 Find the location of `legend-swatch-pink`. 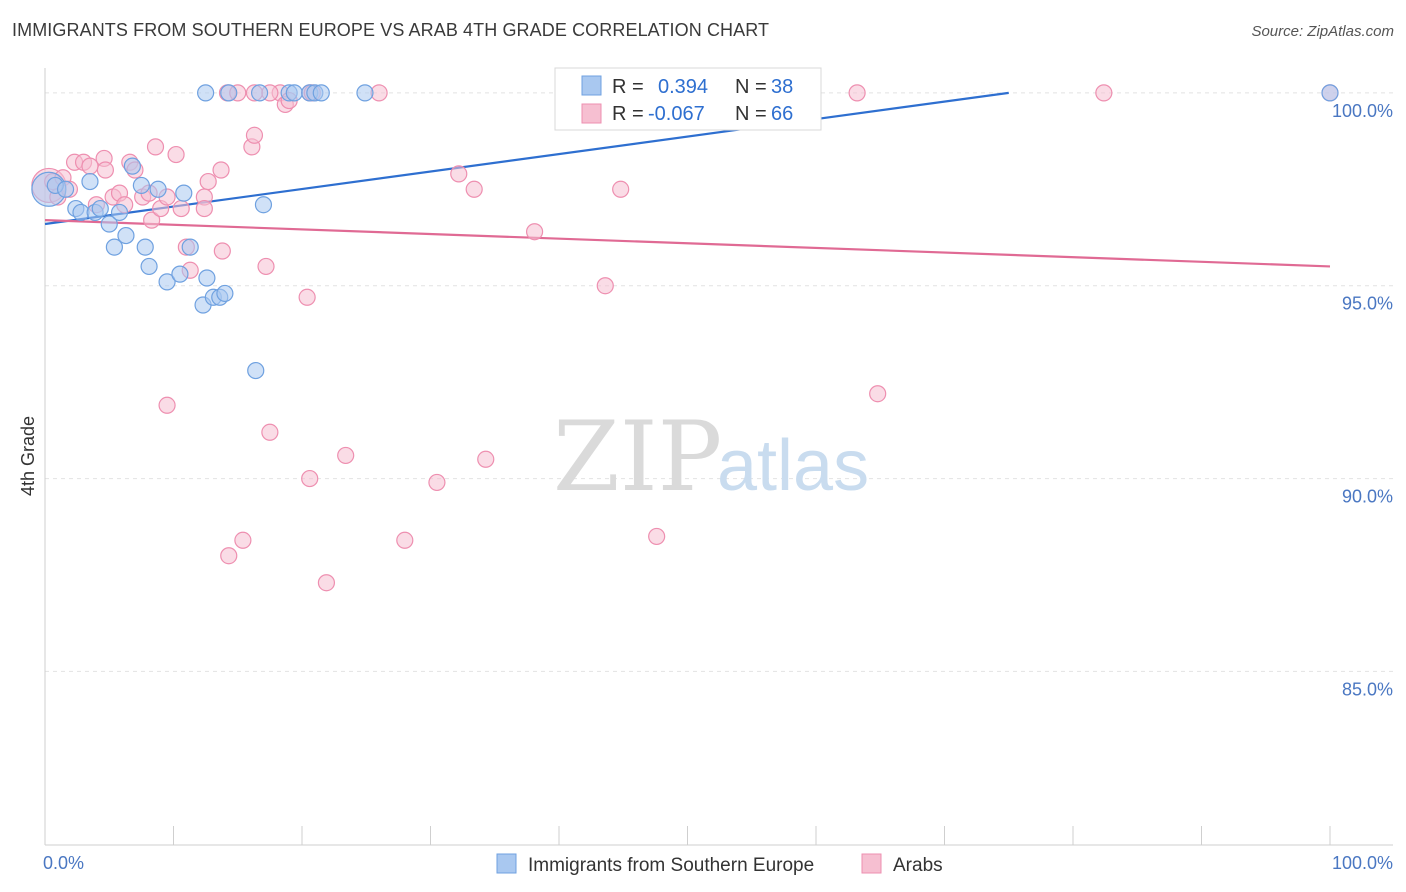

legend-swatch-pink is located at coordinates (591, 113).